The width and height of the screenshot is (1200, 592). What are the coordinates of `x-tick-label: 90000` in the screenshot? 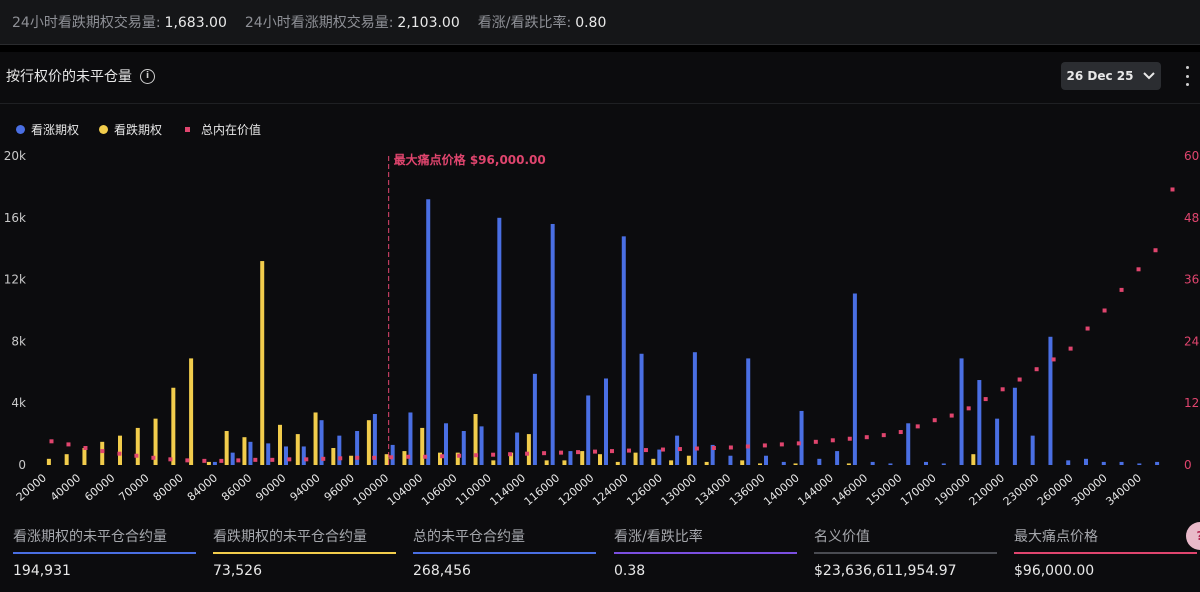 It's located at (270, 487).